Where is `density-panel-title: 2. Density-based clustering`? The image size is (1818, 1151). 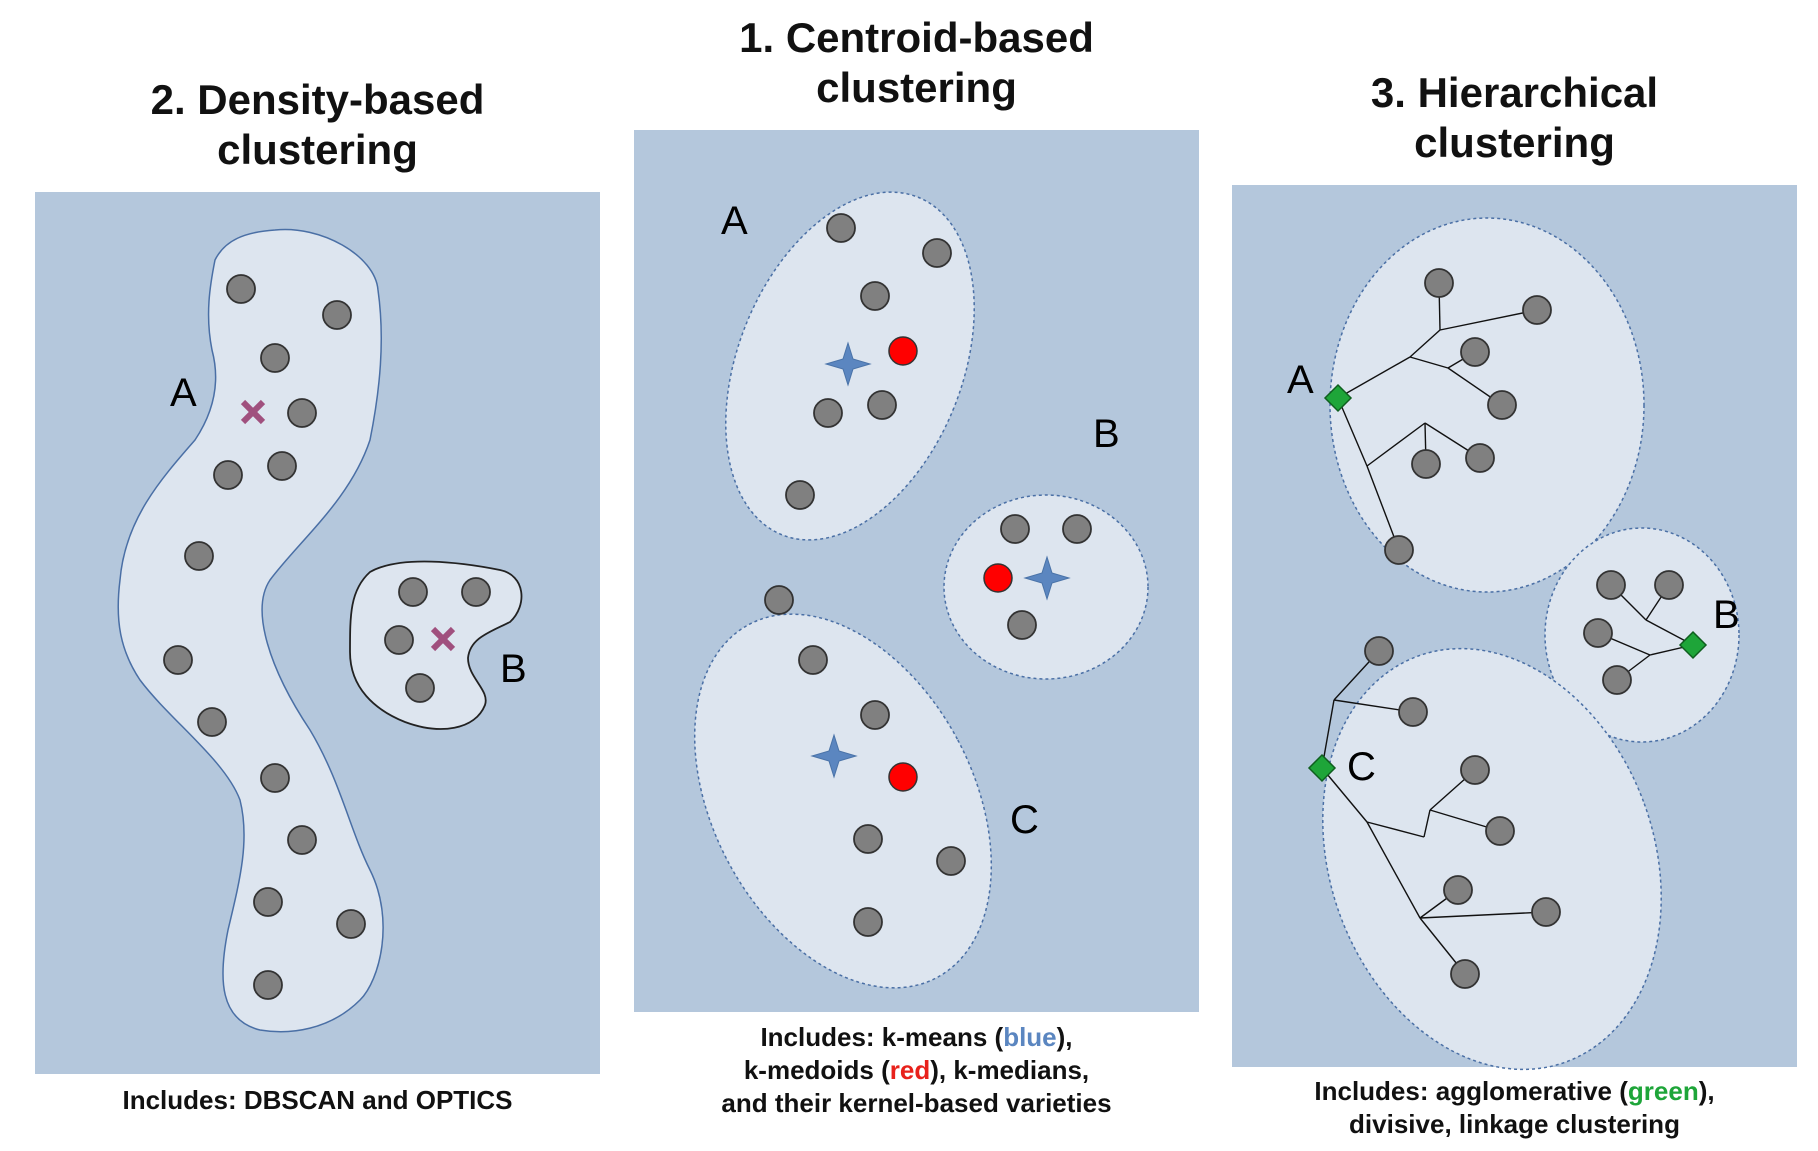
density-panel-title: 2. Density-based clustering is located at coordinates (317, 125).